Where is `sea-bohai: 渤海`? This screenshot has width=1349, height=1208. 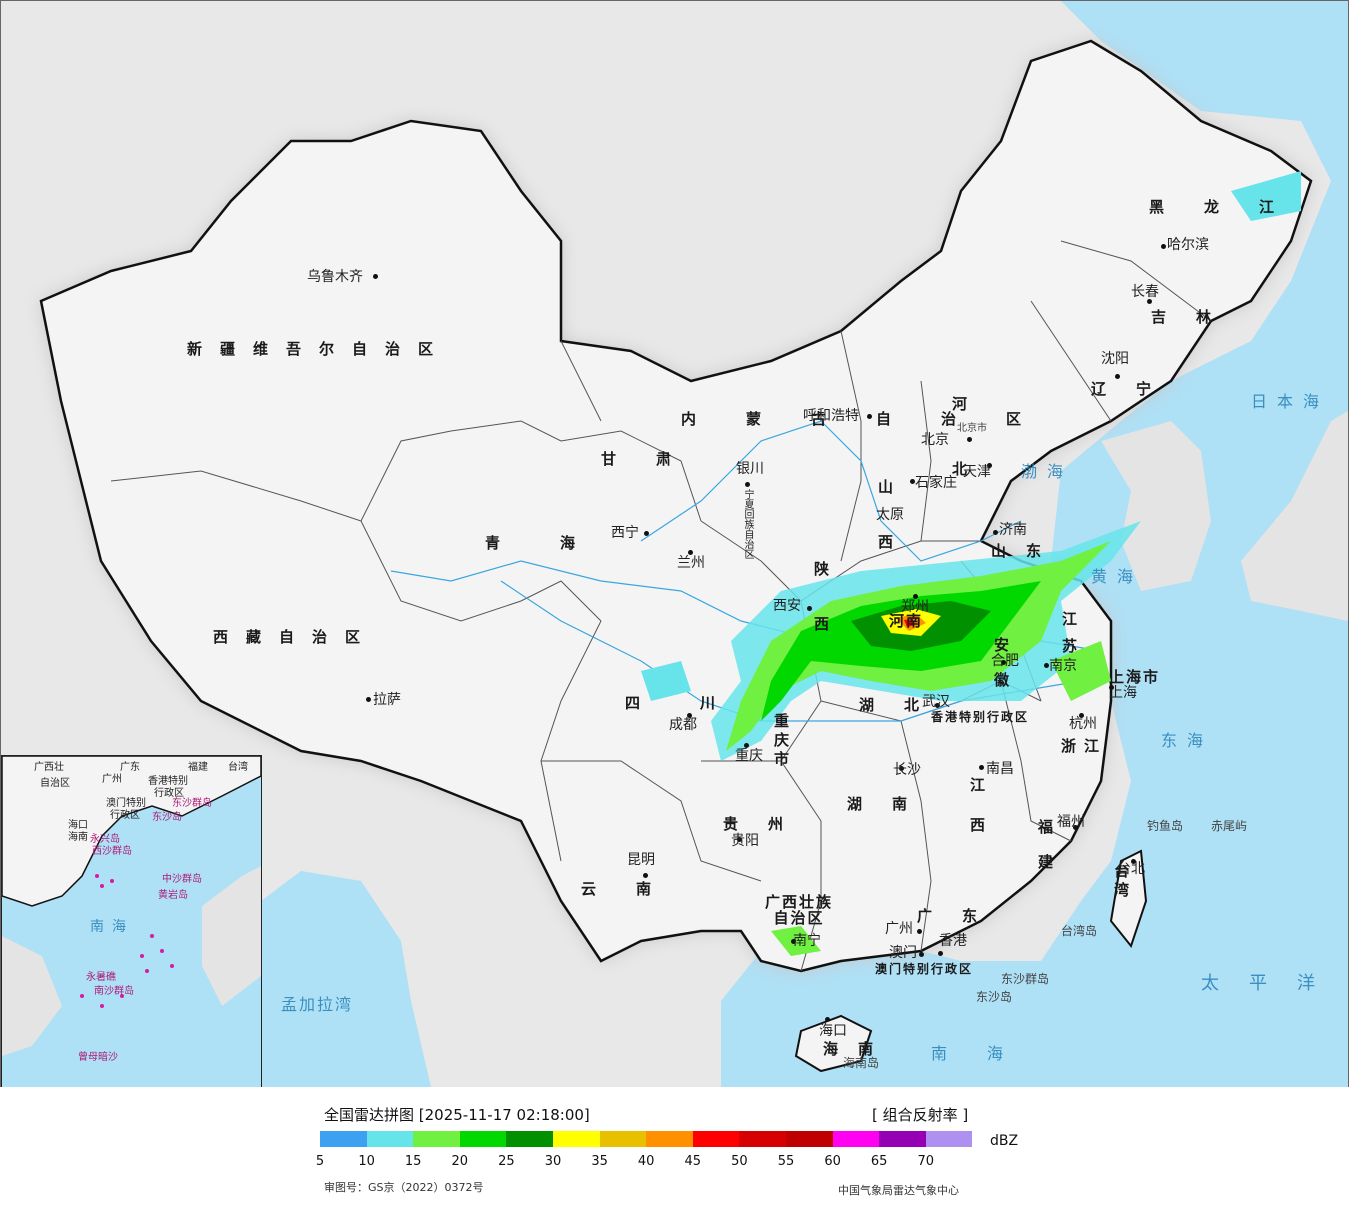
sea-bohai: 渤海 is located at coordinates (1047, 471).